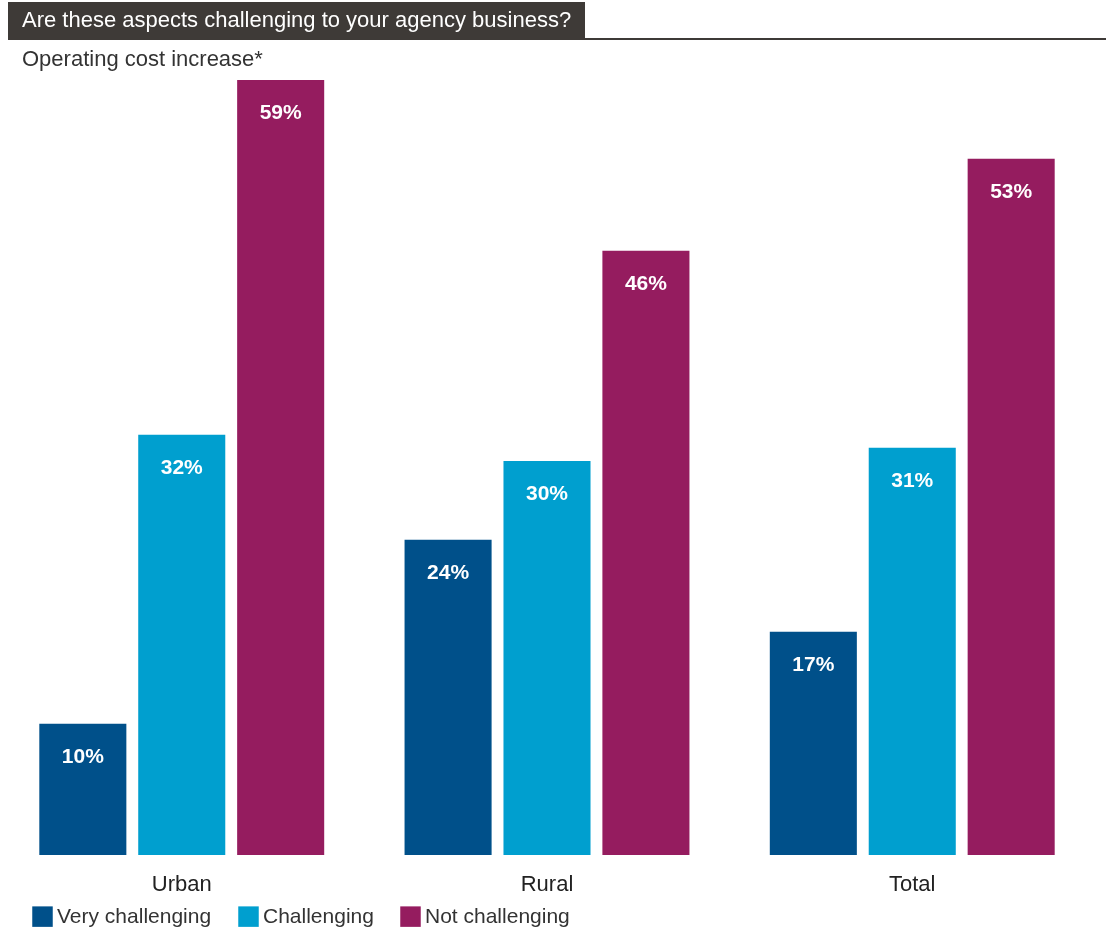 Image resolution: width=1106 pixels, height=947 pixels. I want to click on data-label: 53%, so click(1011, 190).